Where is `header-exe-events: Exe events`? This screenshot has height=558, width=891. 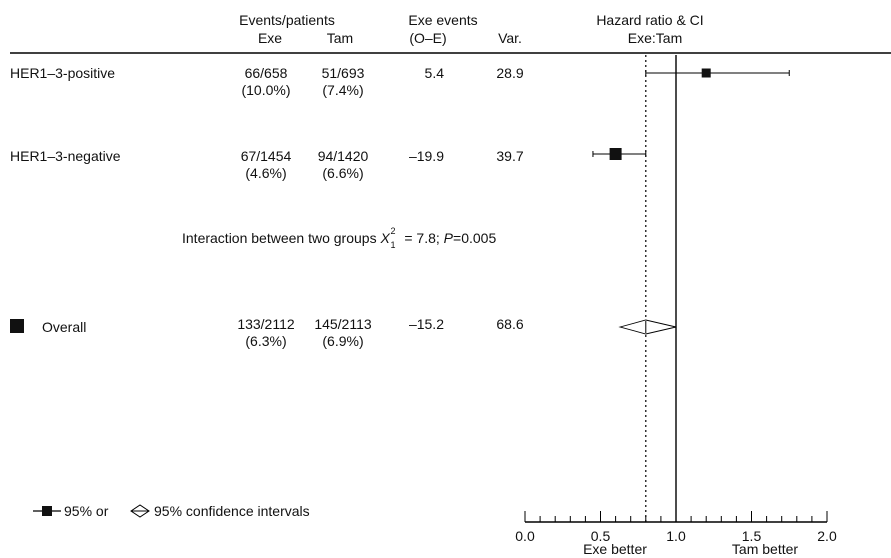 header-exe-events: Exe events is located at coordinates (443, 20).